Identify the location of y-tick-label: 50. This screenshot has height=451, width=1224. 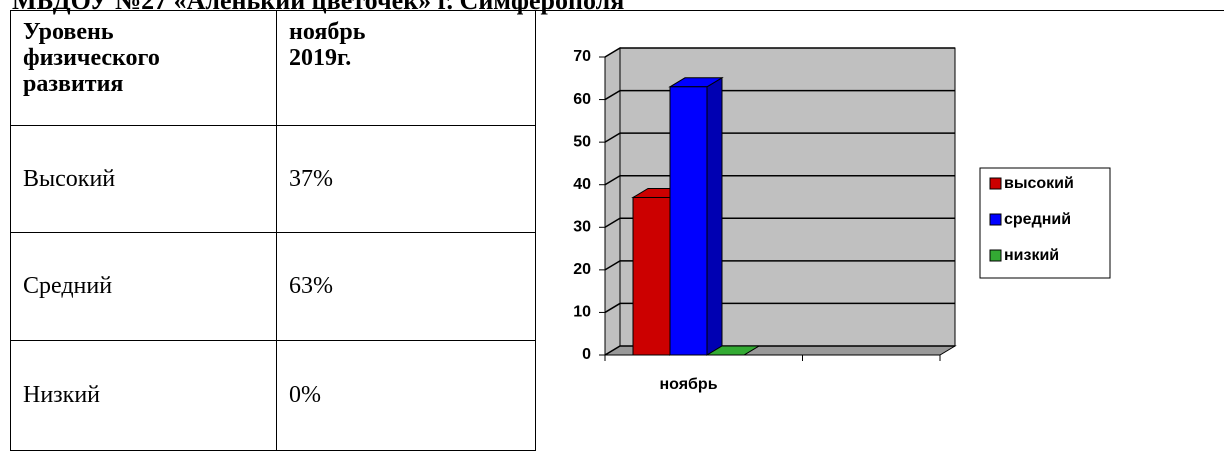
(582, 141).